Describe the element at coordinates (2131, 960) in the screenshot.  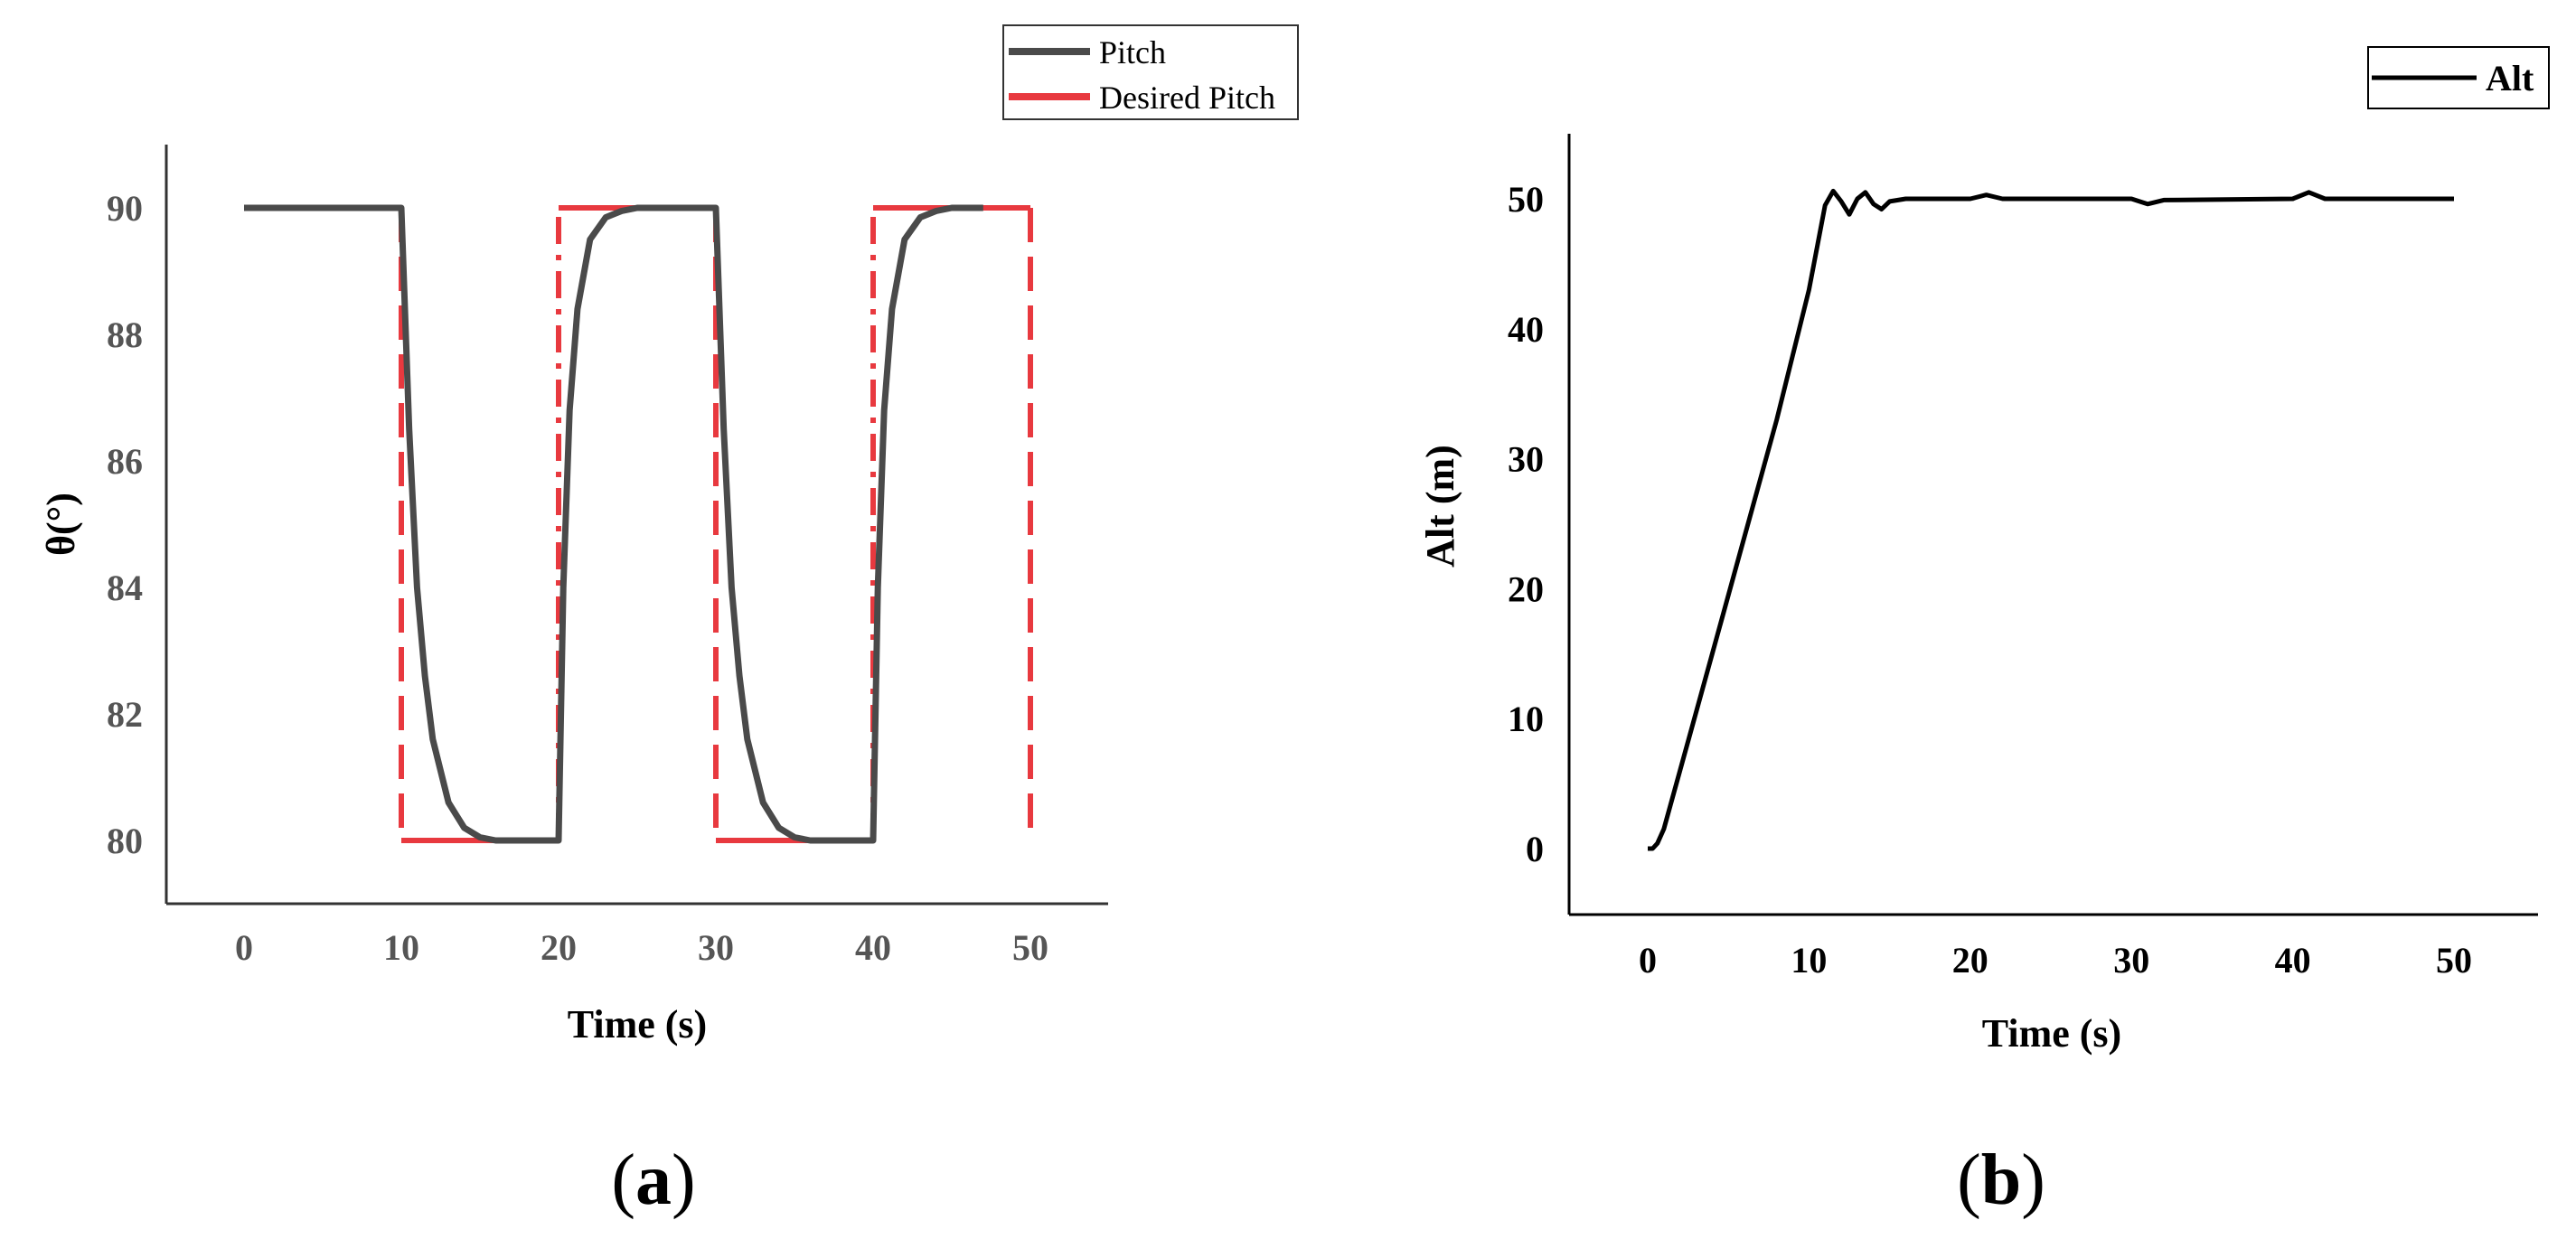
I see `panel-b-x-tick-30: 30` at that location.